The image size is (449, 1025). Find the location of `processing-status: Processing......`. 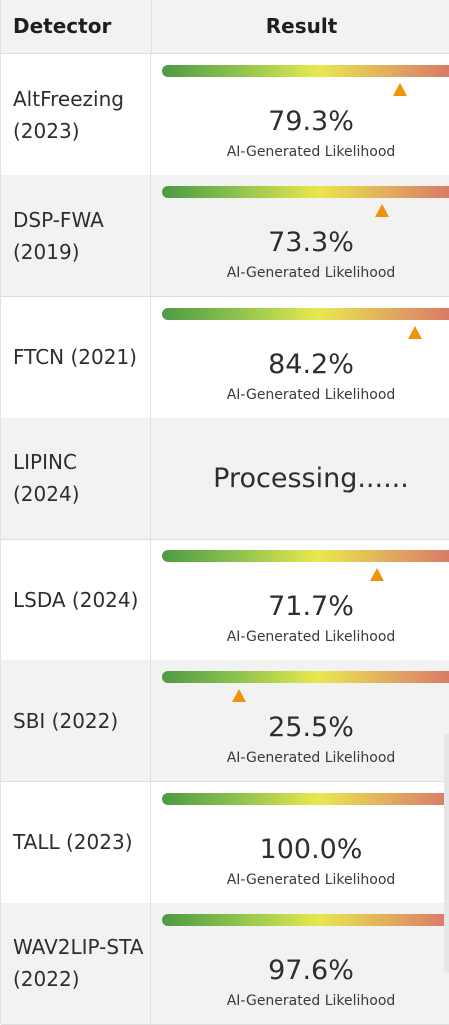

processing-status: Processing...... is located at coordinates (311, 478).